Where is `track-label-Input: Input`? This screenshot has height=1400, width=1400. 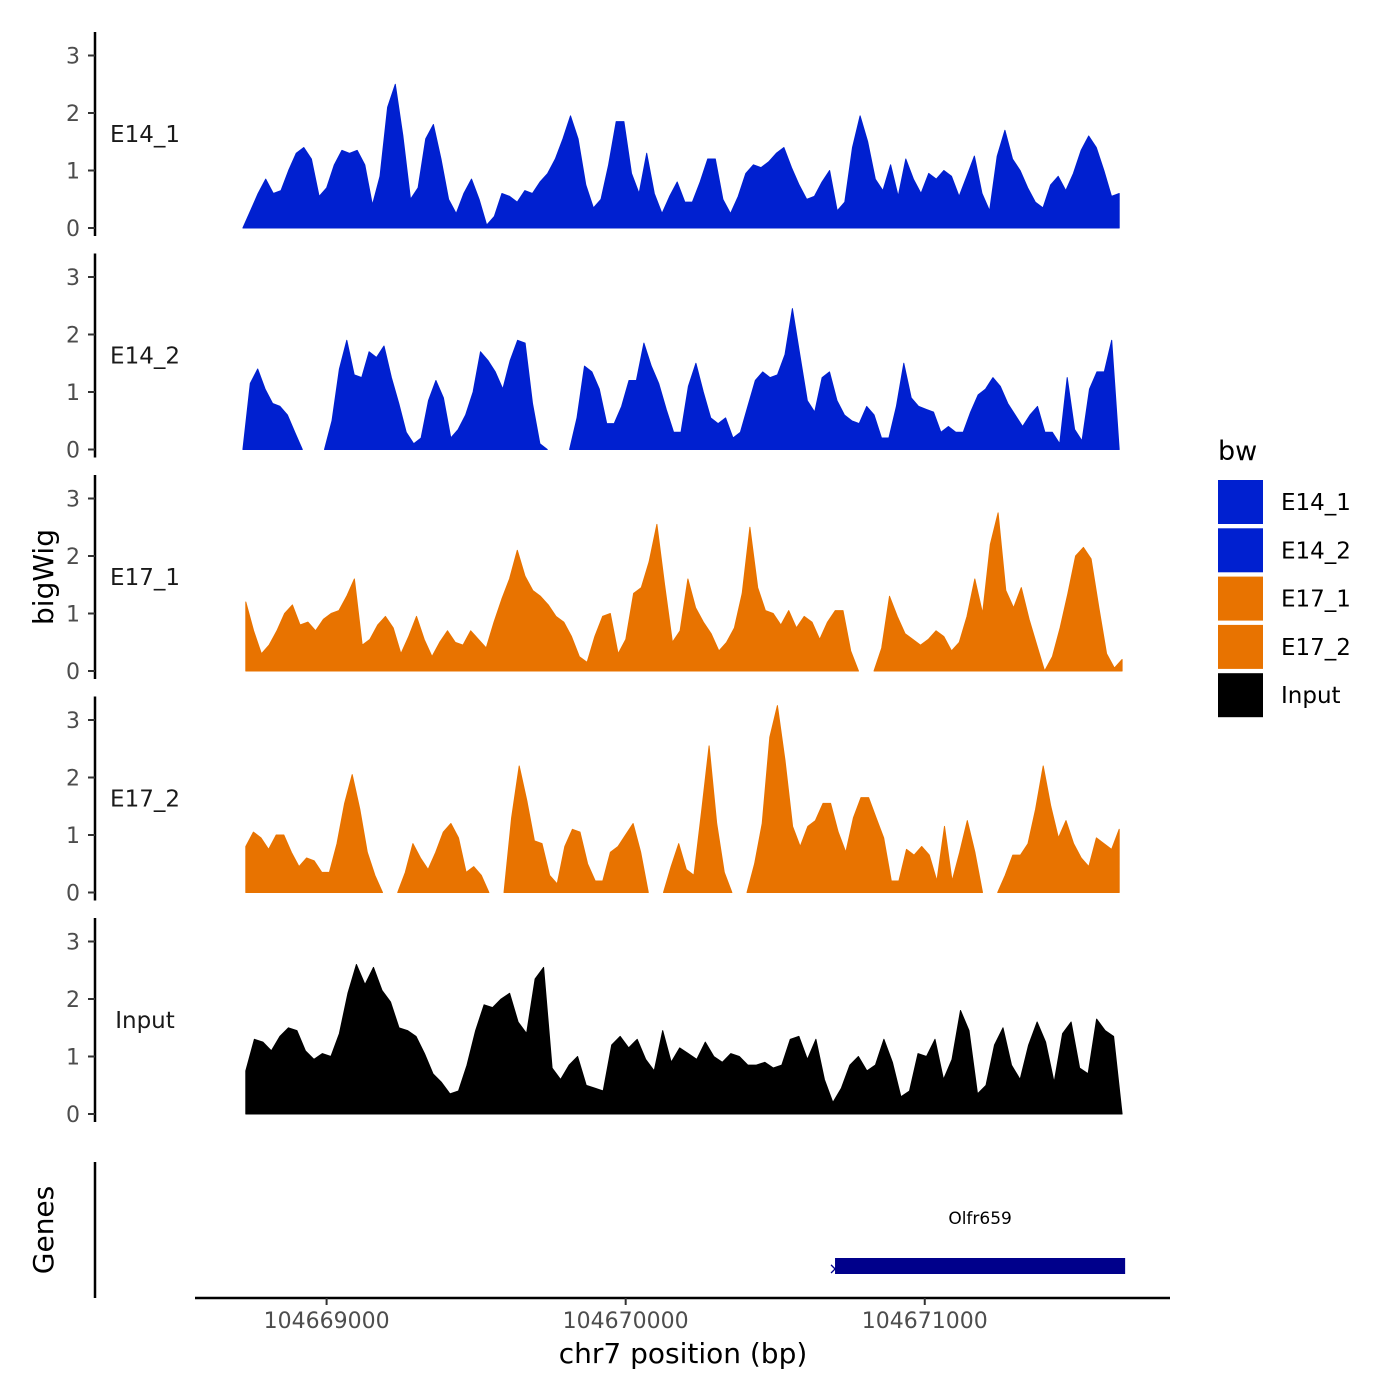 track-label-Input: Input is located at coordinates (145, 1021).